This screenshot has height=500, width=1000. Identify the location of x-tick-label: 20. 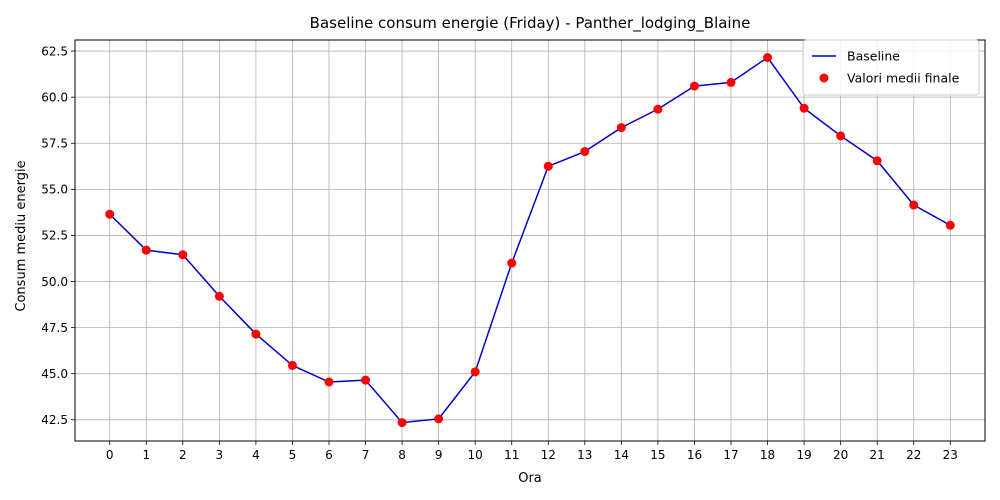
(840, 455).